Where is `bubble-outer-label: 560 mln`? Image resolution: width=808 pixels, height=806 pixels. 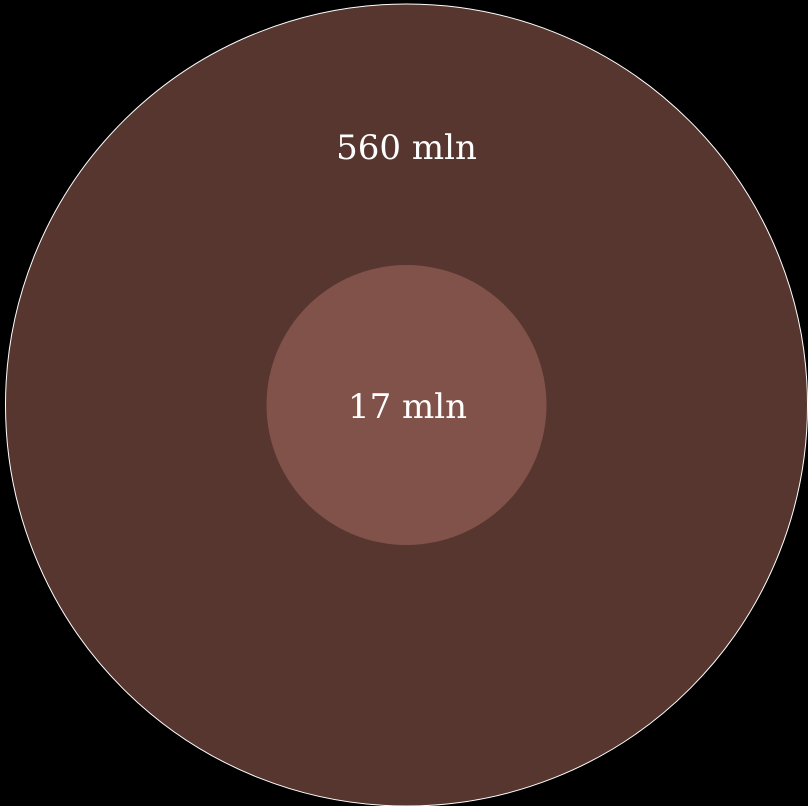
bubble-outer-label: 560 mln is located at coordinates (406, 148).